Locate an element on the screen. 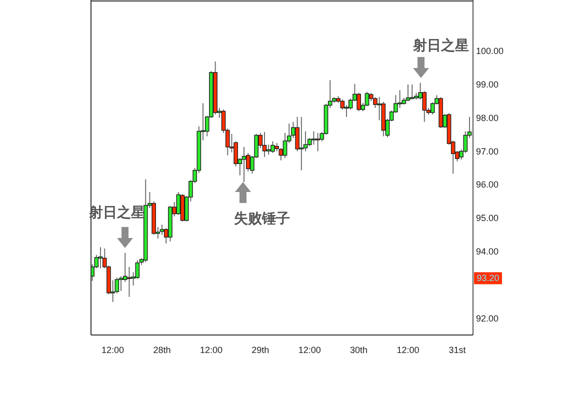 Image resolution: width=588 pixels, height=403 pixels. x-tick-label: 31st is located at coordinates (457, 350).